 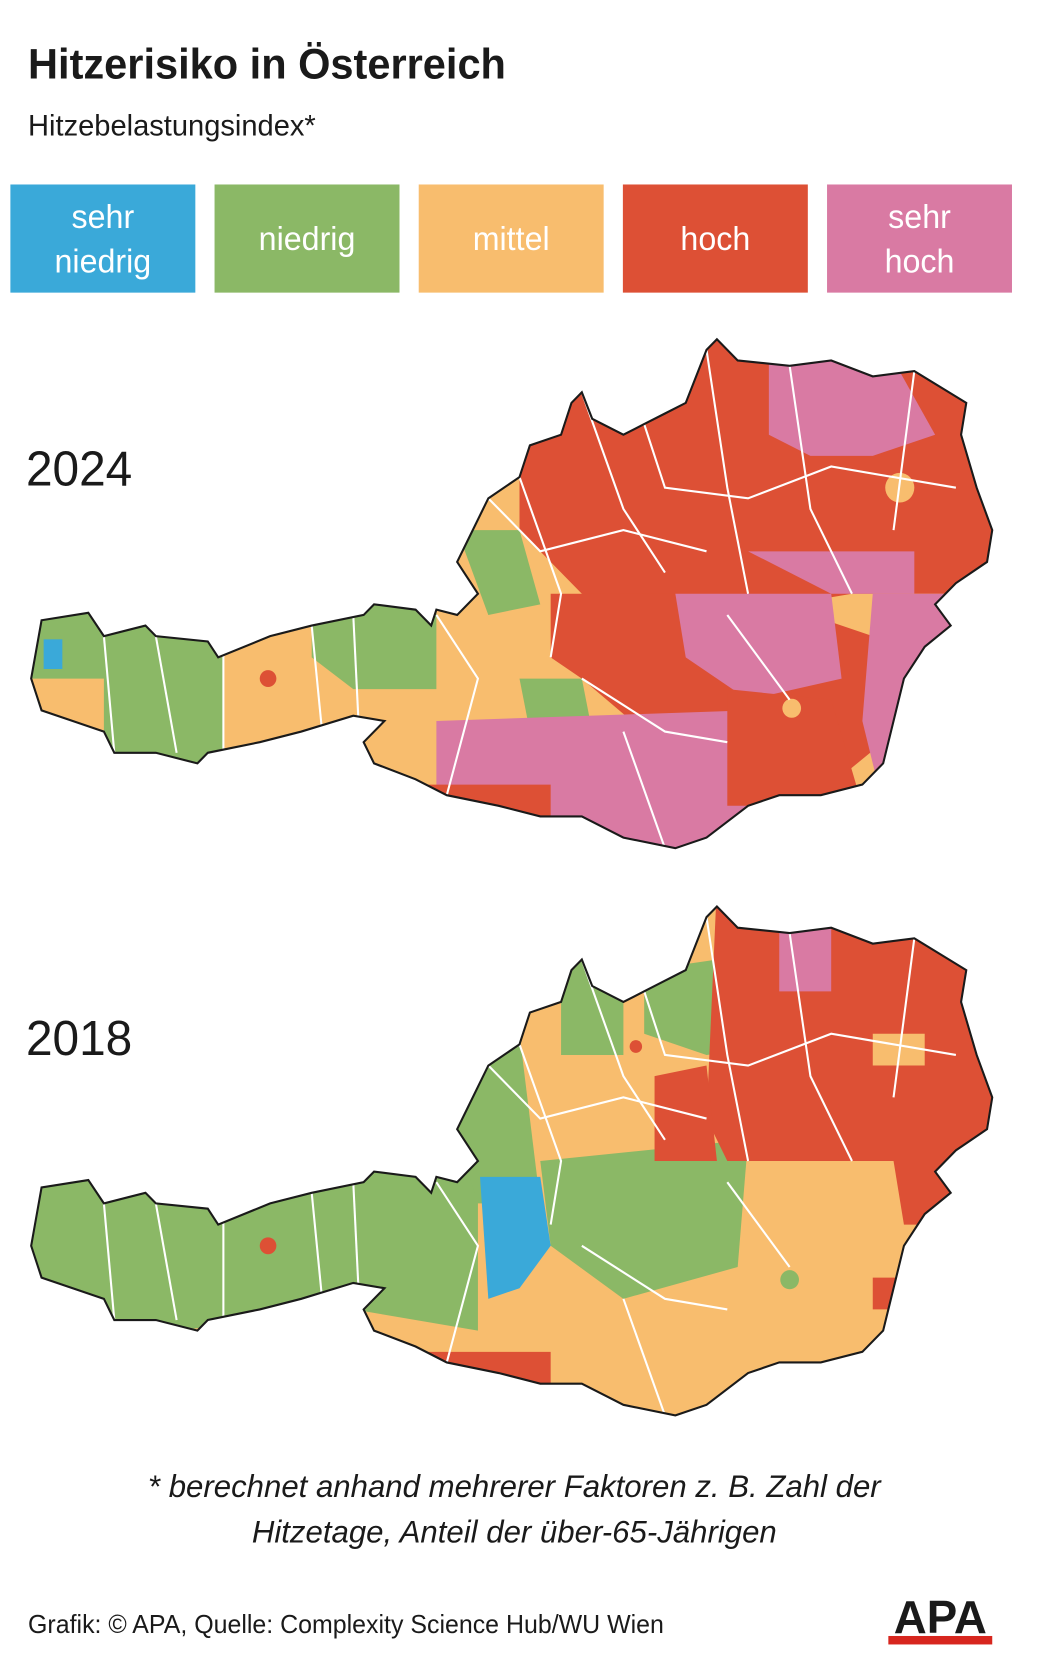 I want to click on title: Hitzerisiko in Österreich, so click(x=267, y=63).